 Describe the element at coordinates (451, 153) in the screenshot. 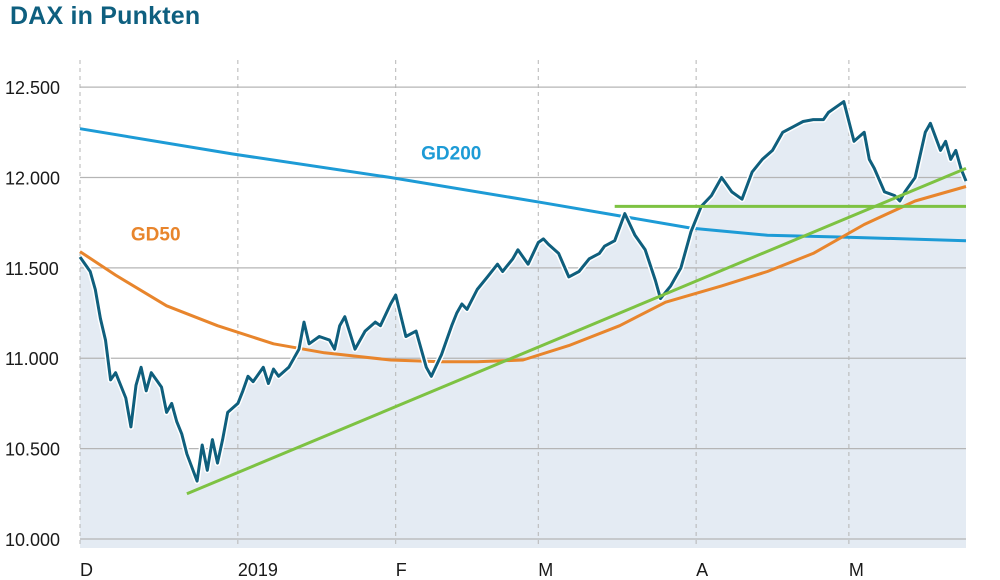

I see `gd200-annotation: GD200` at that location.